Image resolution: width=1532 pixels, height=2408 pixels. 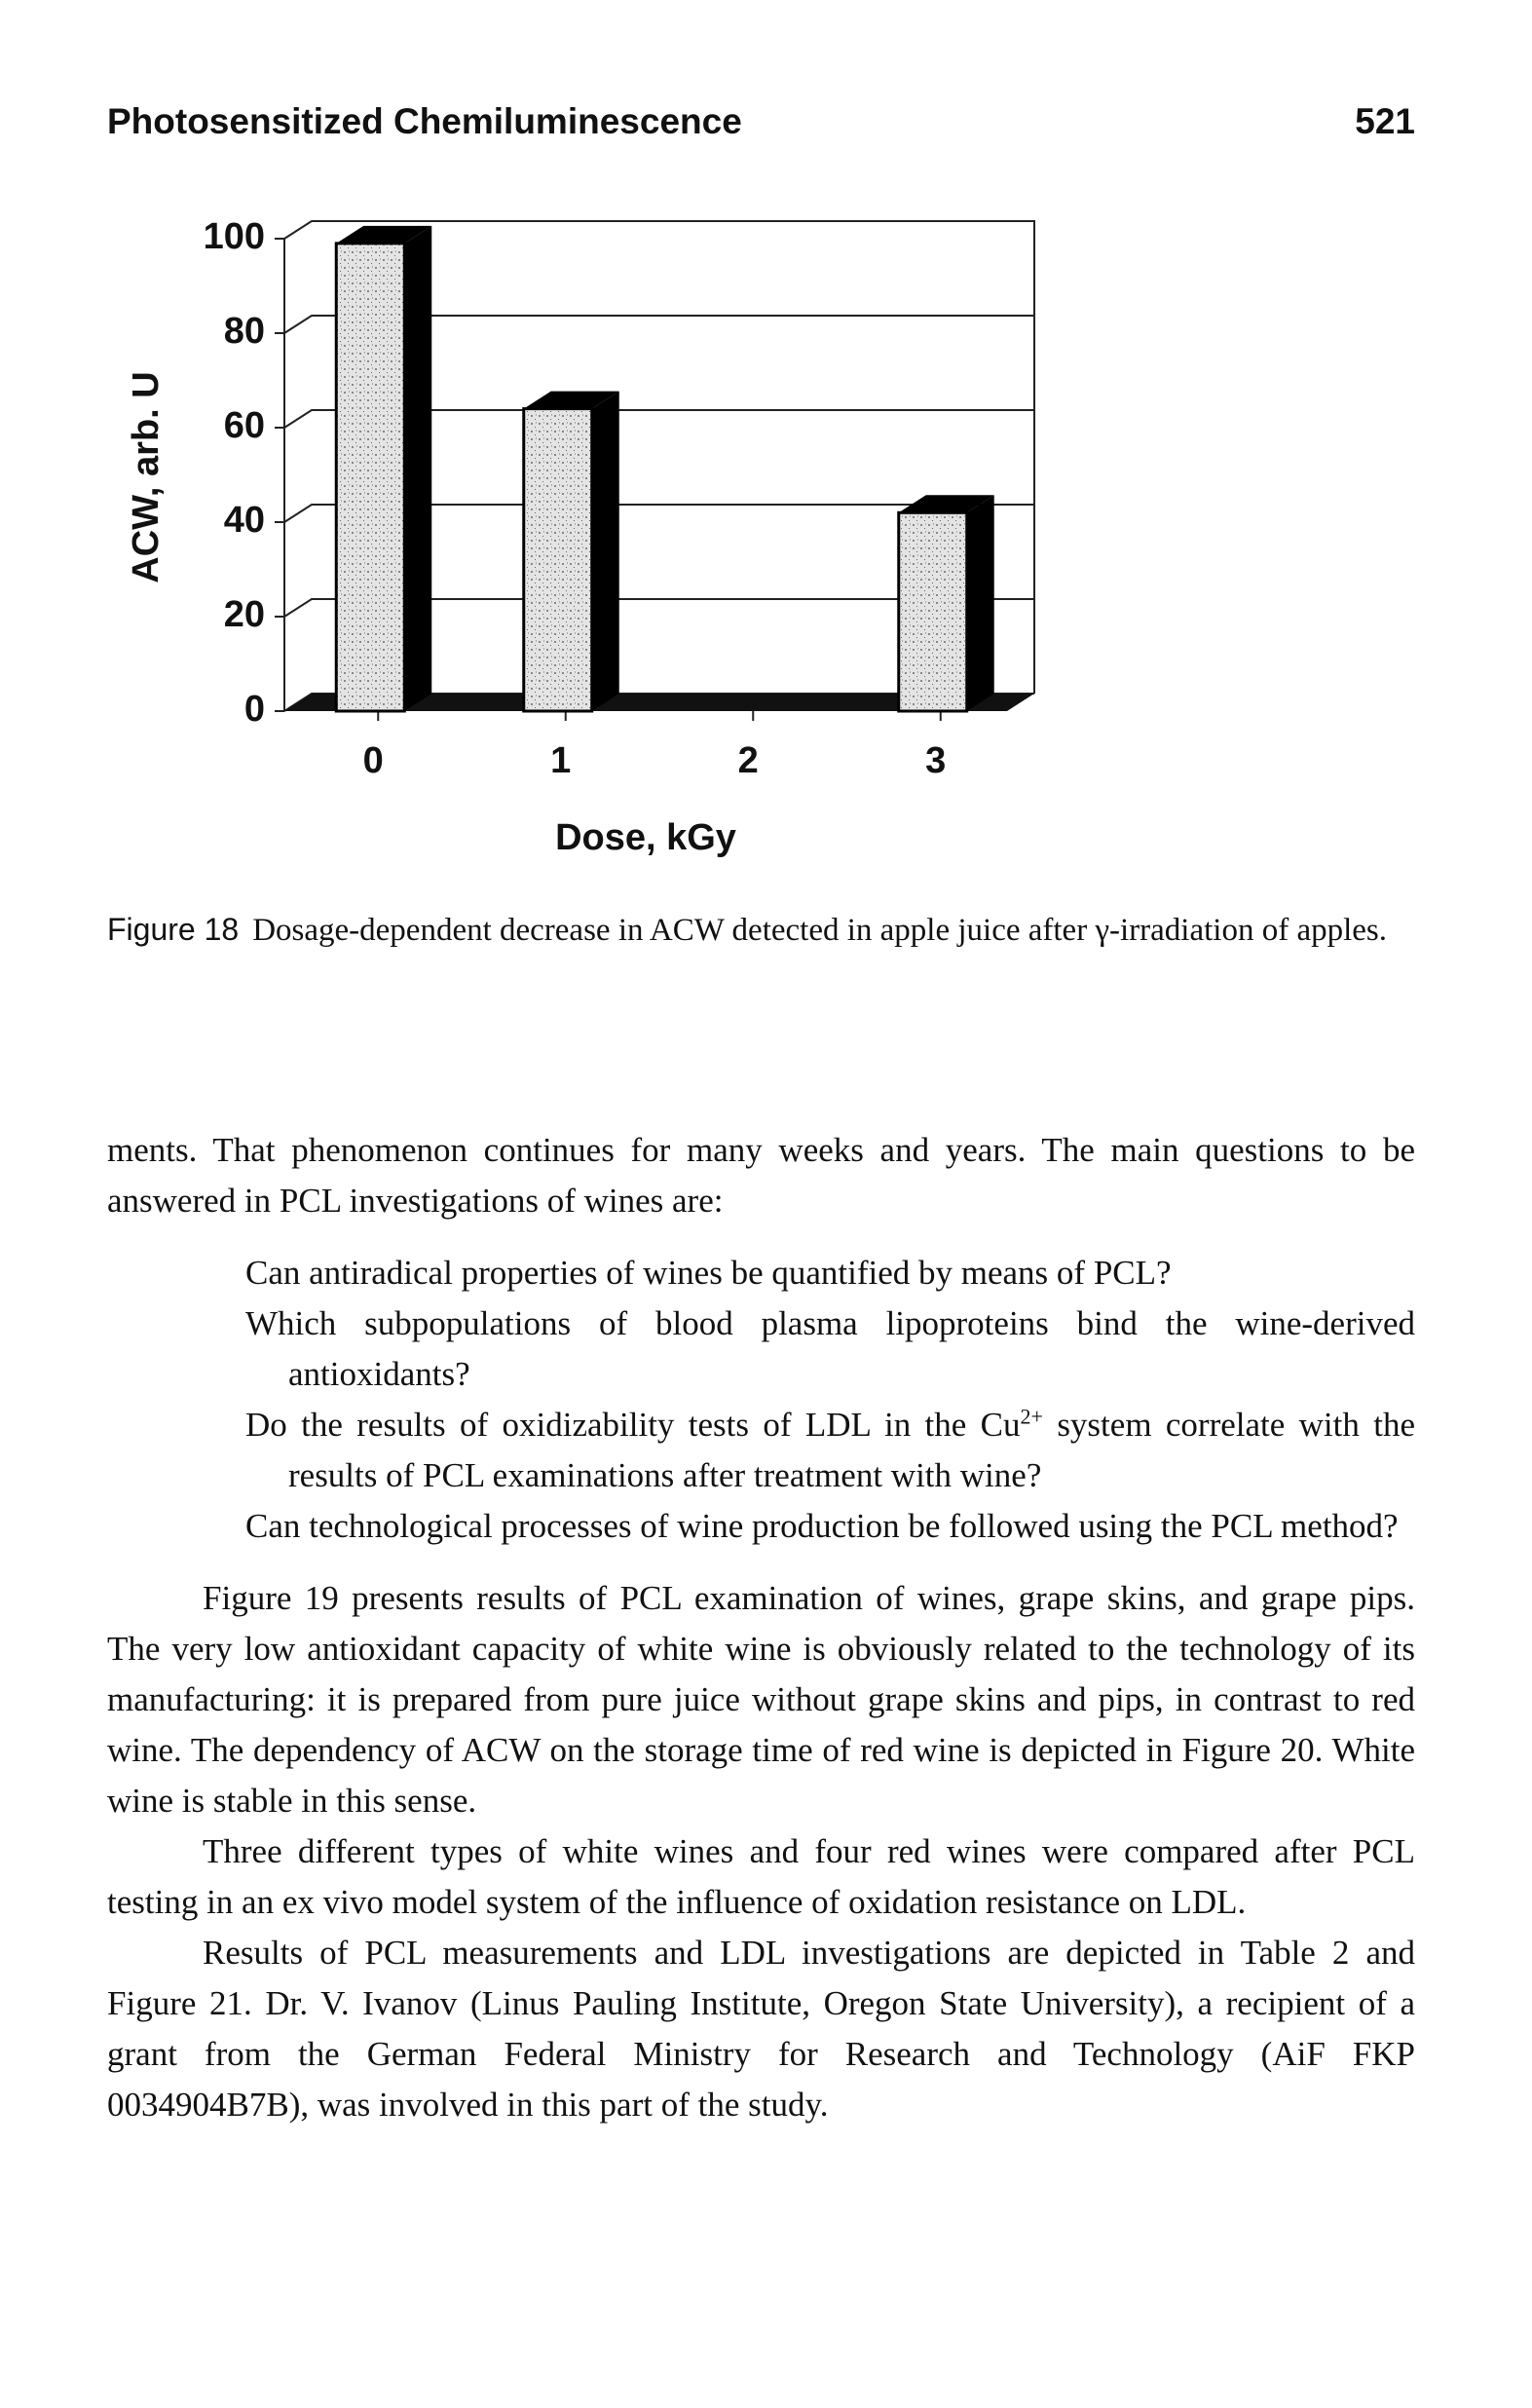 I want to click on x-tick-label: 1, so click(x=560, y=760).